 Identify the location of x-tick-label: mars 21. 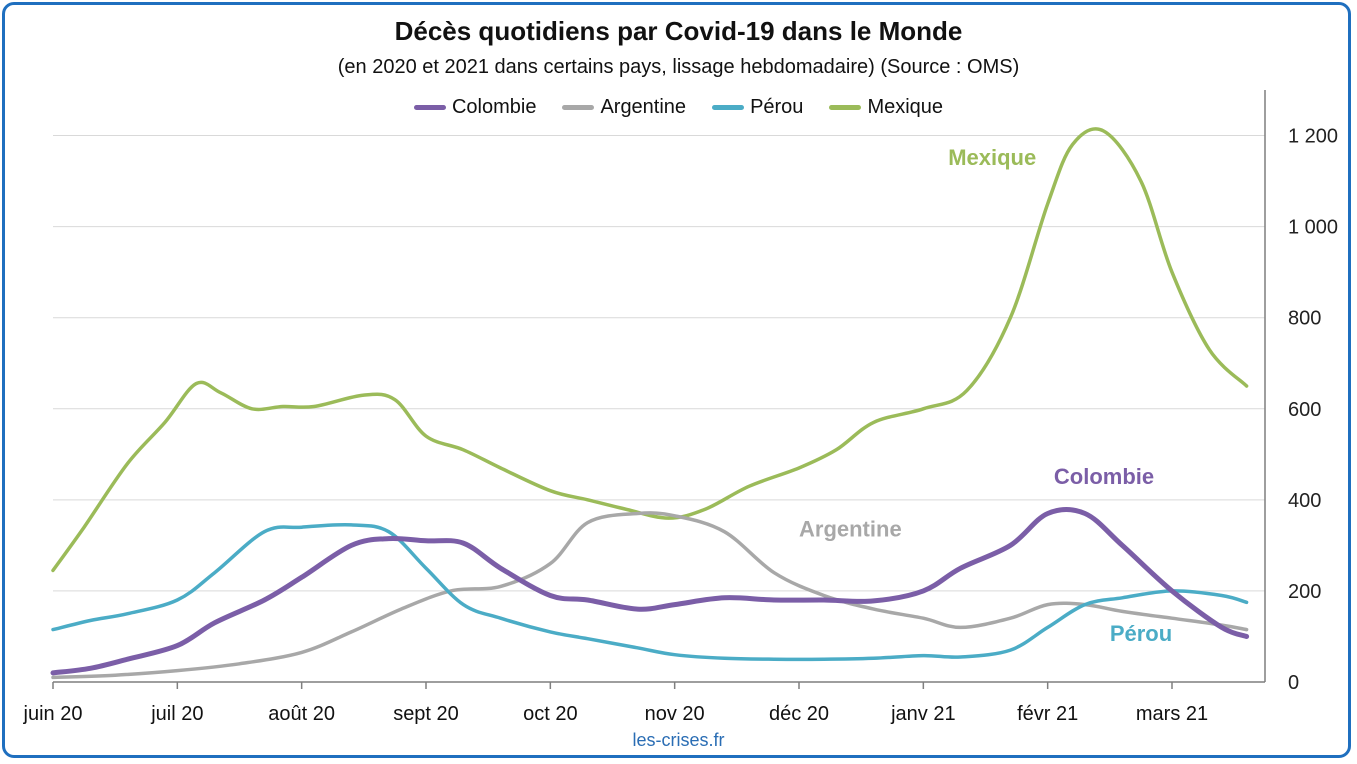
(1172, 714).